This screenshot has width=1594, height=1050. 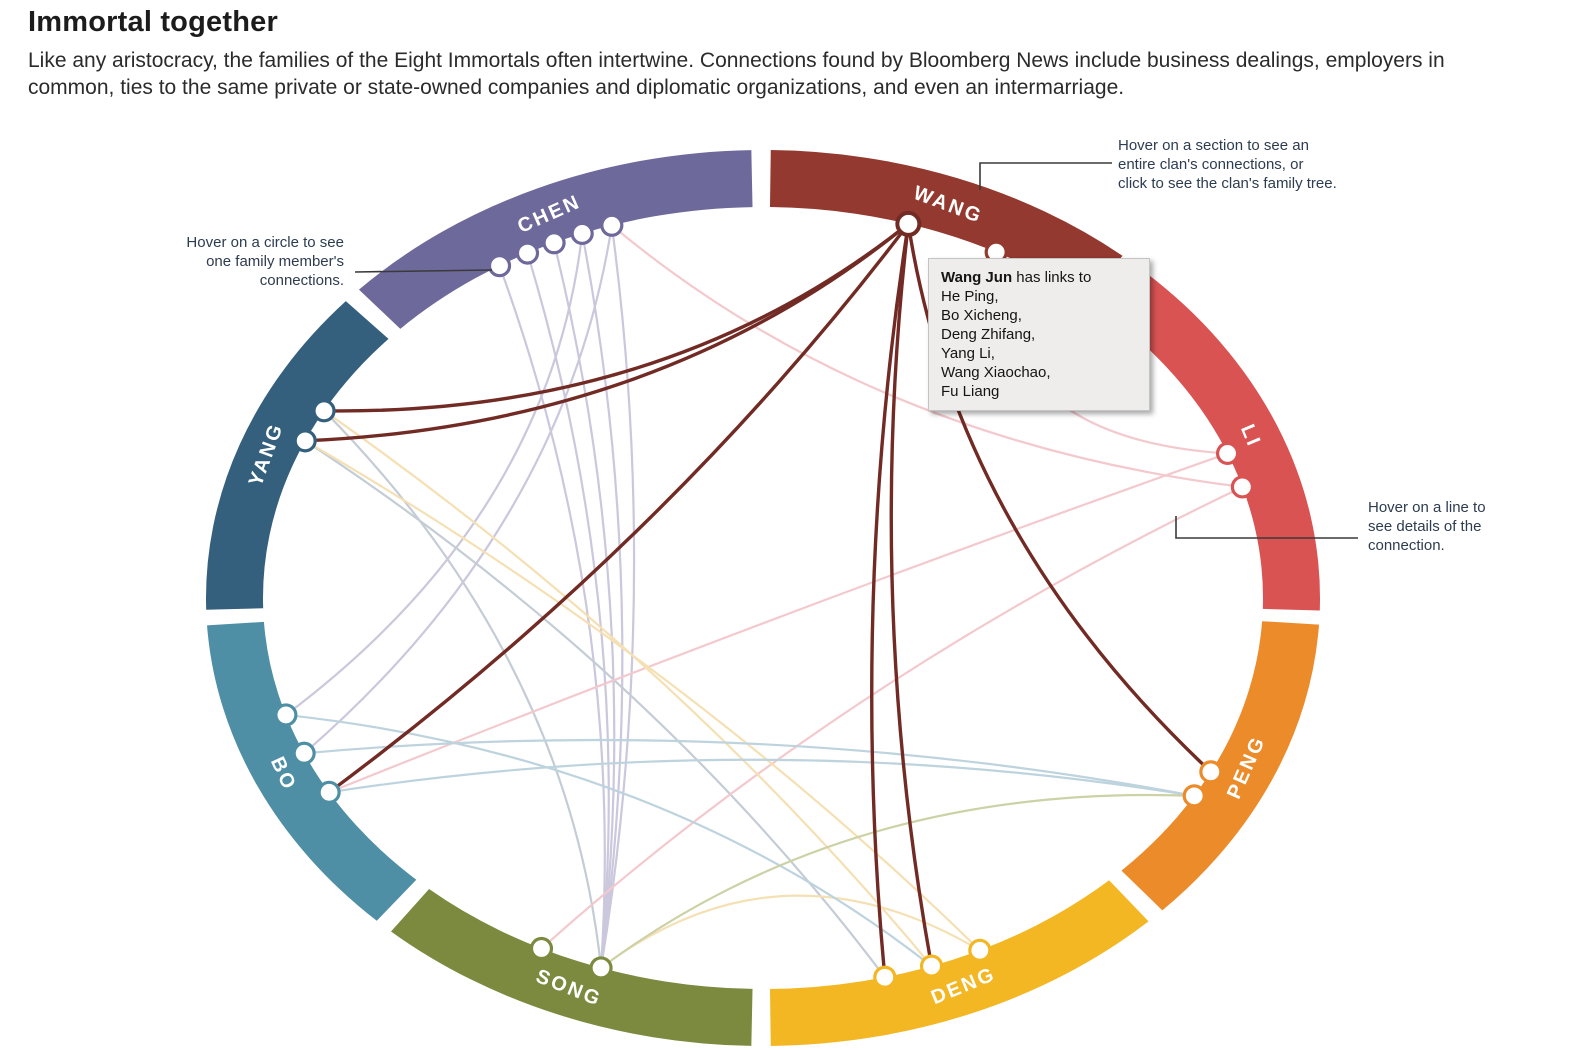 What do you see at coordinates (423, 271) in the screenshot?
I see `leader-line-circle` at bounding box center [423, 271].